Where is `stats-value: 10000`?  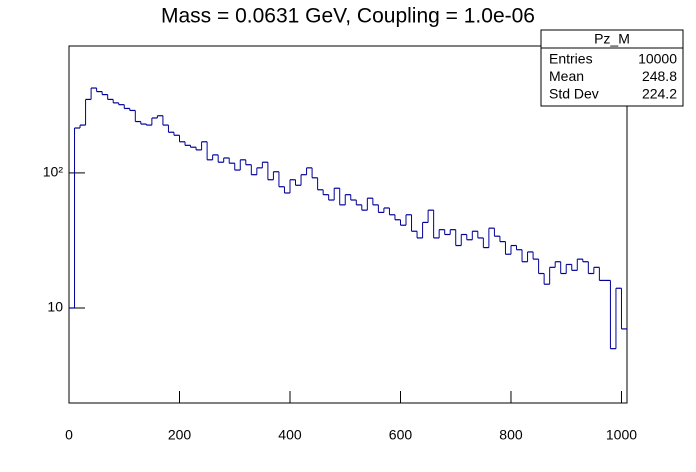
stats-value: 10000 is located at coordinates (657, 59).